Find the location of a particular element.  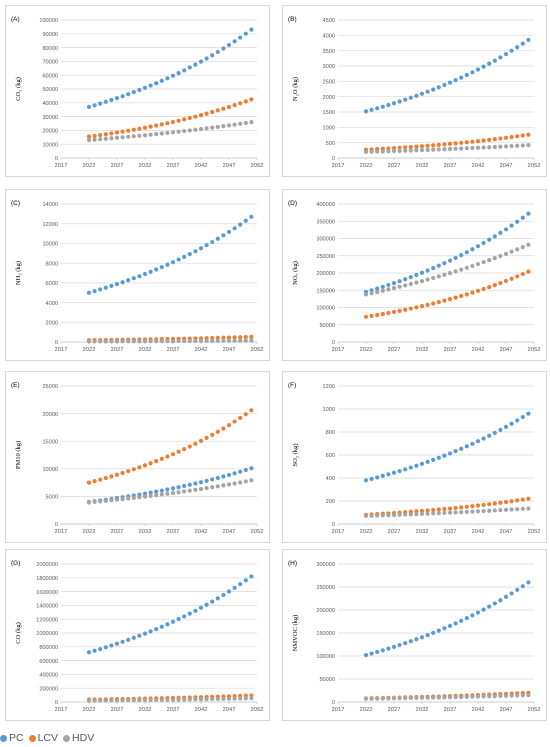

series-pc is located at coordinates (170, 254).